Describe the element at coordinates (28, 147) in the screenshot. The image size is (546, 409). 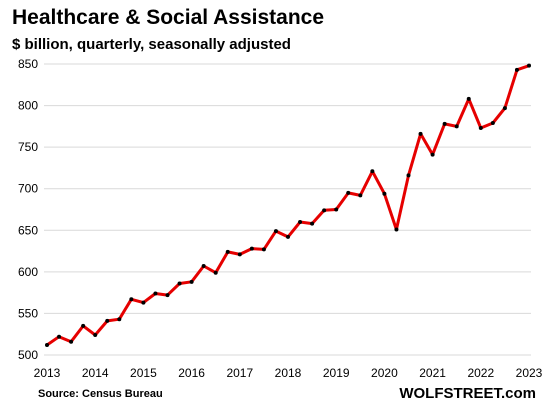
I see `y-tick-label: 750` at that location.